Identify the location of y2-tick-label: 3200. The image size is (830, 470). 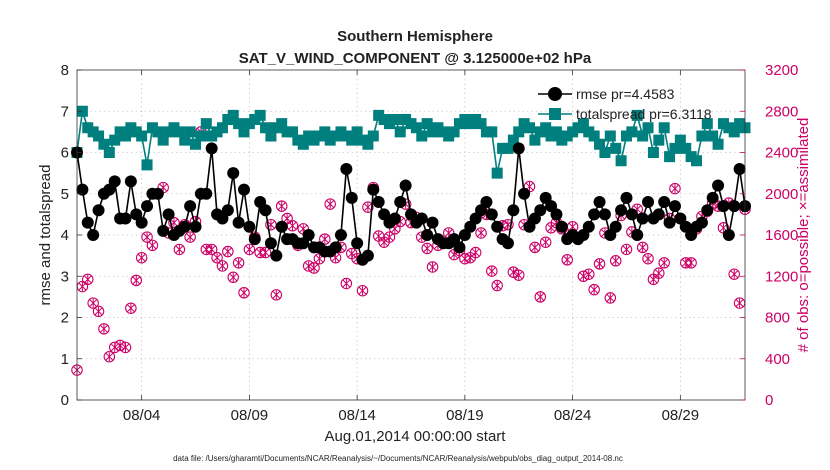
(781, 70).